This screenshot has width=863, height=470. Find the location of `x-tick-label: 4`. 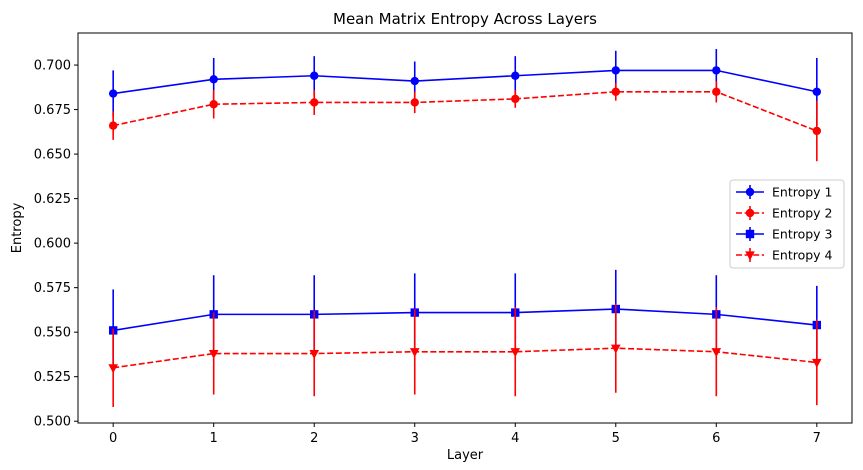

x-tick-label: 4 is located at coordinates (515, 438).